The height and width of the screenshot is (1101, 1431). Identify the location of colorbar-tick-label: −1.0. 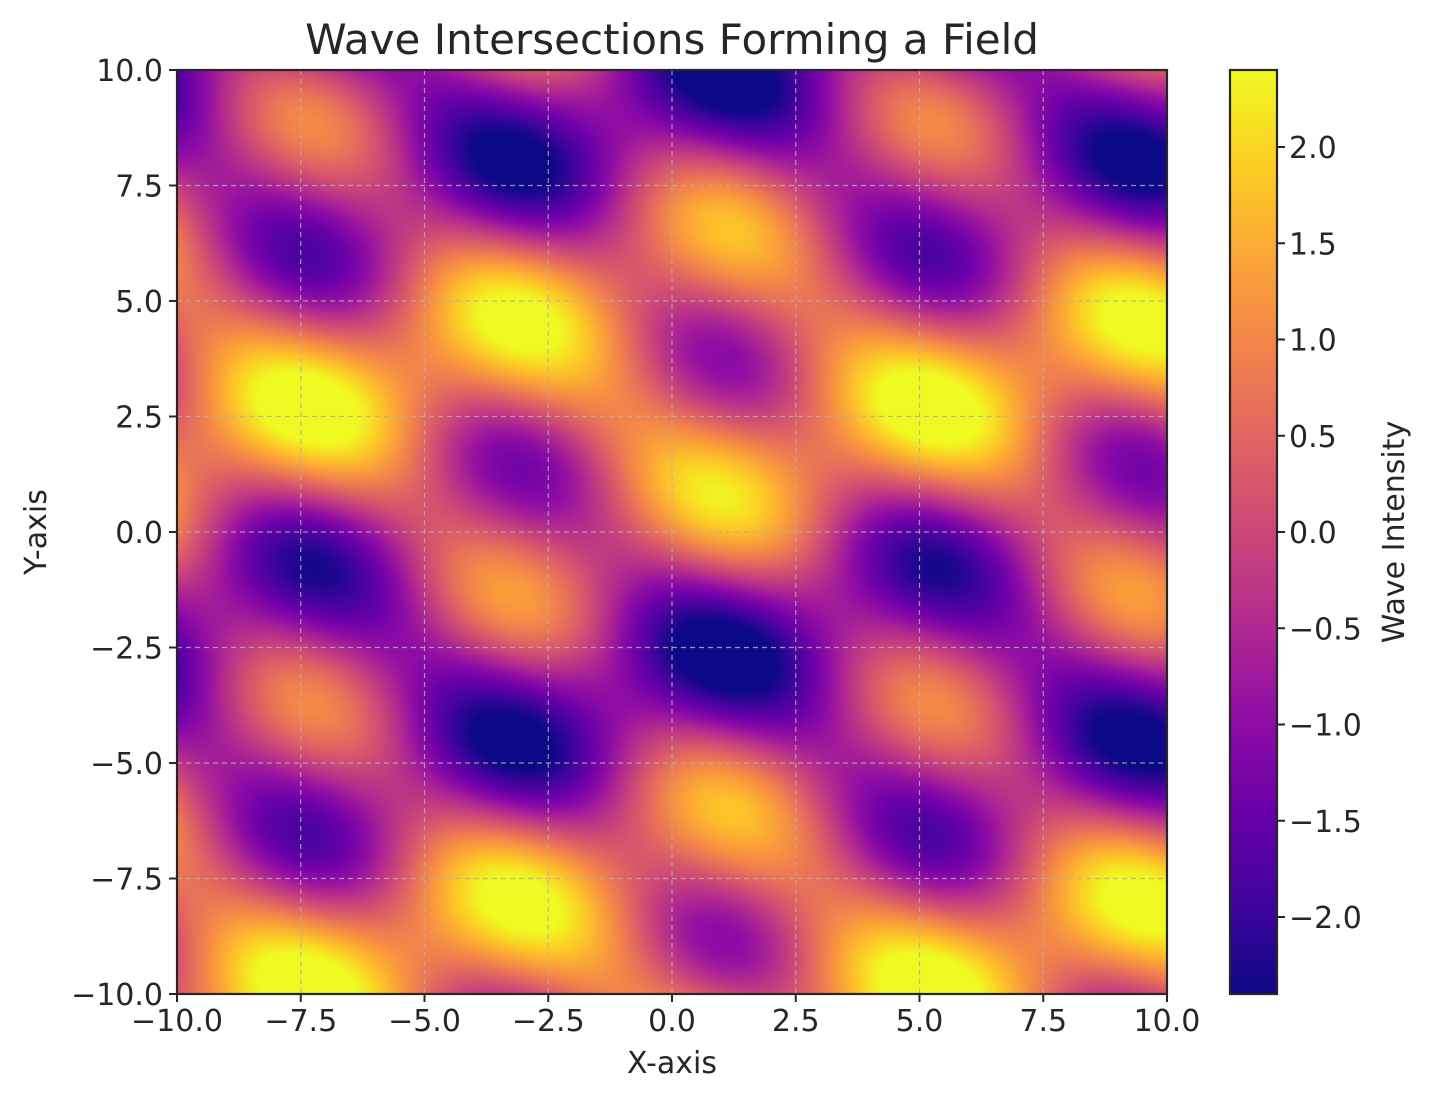
(1325, 726).